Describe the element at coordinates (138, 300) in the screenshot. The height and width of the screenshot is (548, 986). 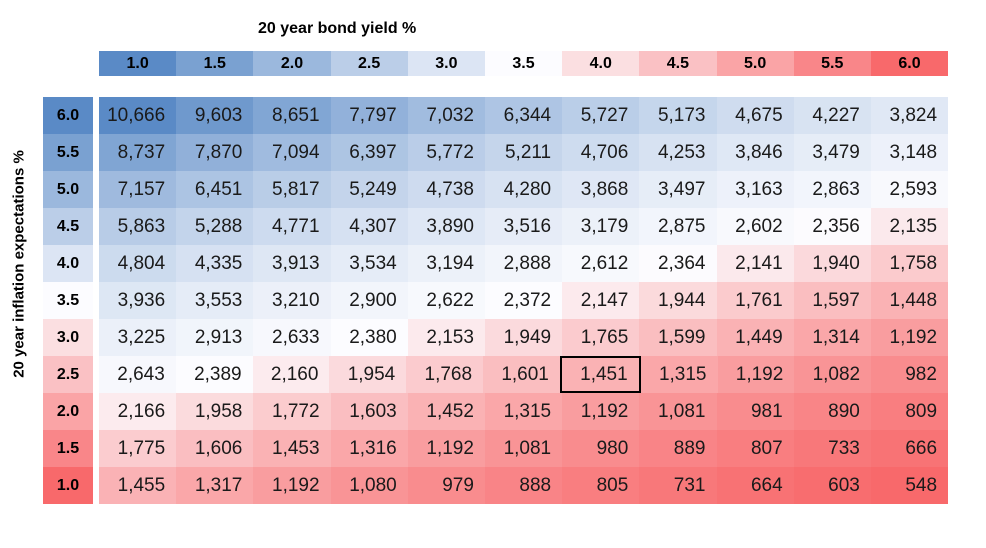
I see `heatmap-cell: 3,936` at that location.